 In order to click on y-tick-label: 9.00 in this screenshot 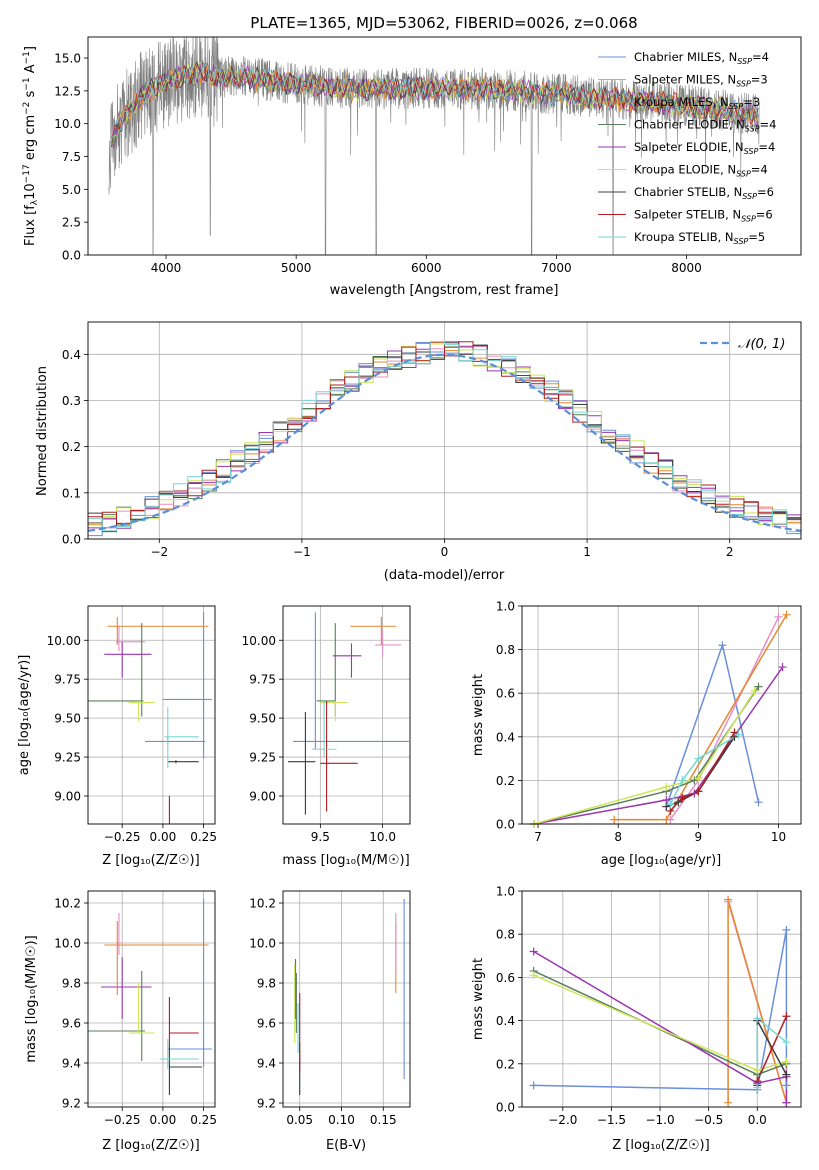, I will do `click(67, 796)`.